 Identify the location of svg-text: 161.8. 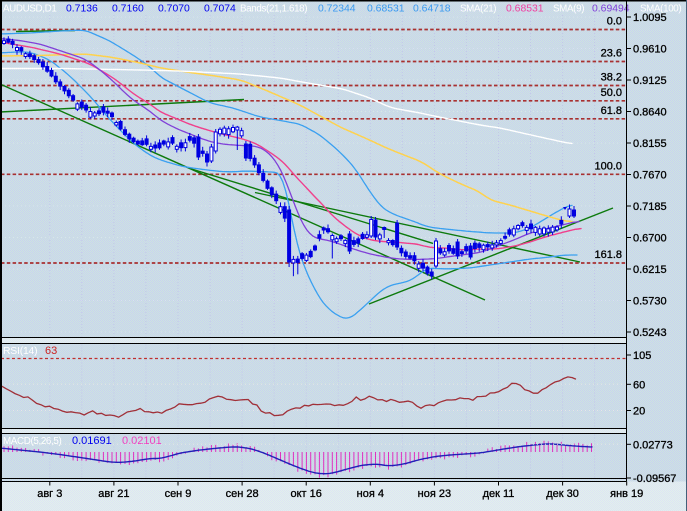
(608, 255).